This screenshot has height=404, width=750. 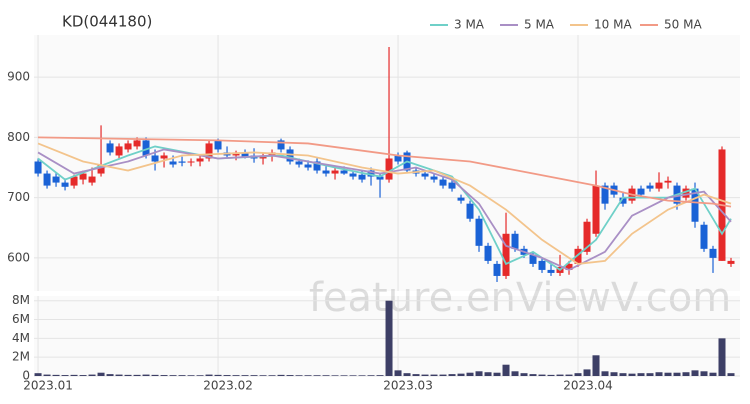 I want to click on legend-label: 50 MA, so click(x=683, y=25).